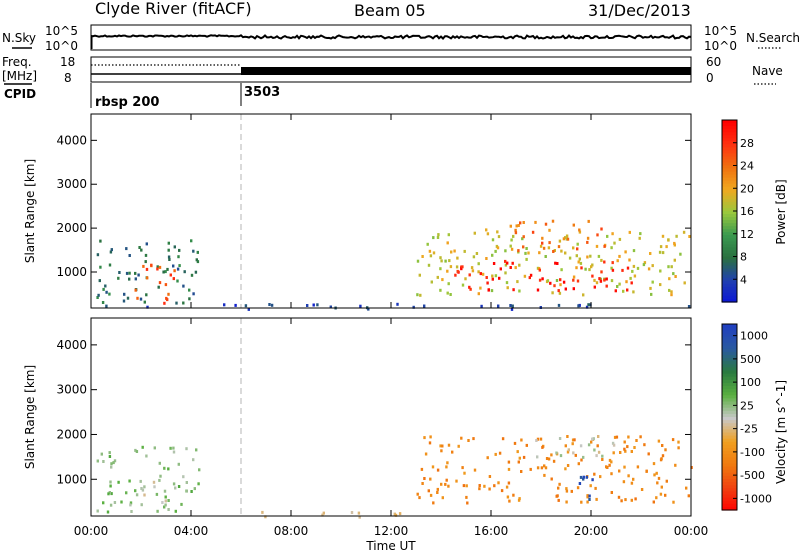 This screenshot has height=554, width=800. What do you see at coordinates (71, 345) in the screenshot?
I see `y-tick-label: 4000` at bounding box center [71, 345].